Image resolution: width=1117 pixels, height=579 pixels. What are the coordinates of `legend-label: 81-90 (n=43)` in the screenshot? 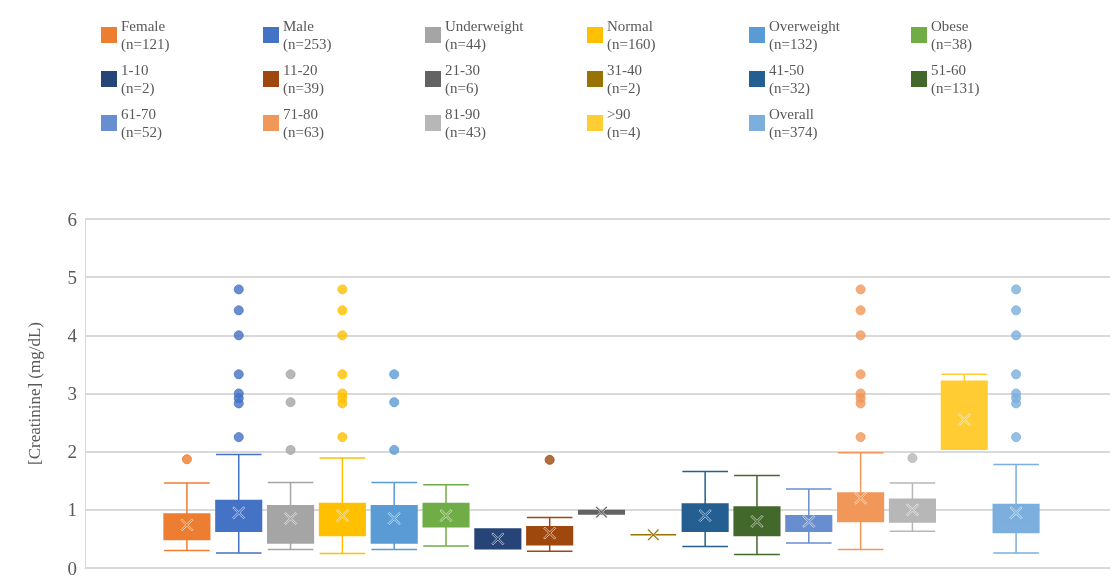 It's located at (465, 123).